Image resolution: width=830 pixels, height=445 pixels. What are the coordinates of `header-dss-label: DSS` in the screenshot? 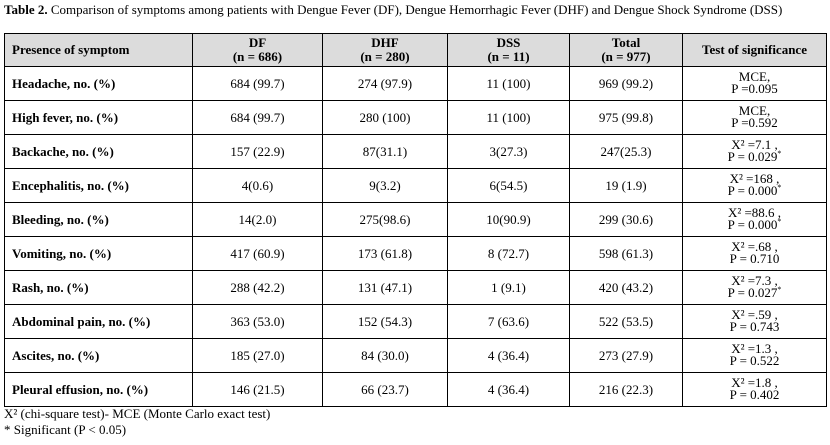 It's located at (508, 42).